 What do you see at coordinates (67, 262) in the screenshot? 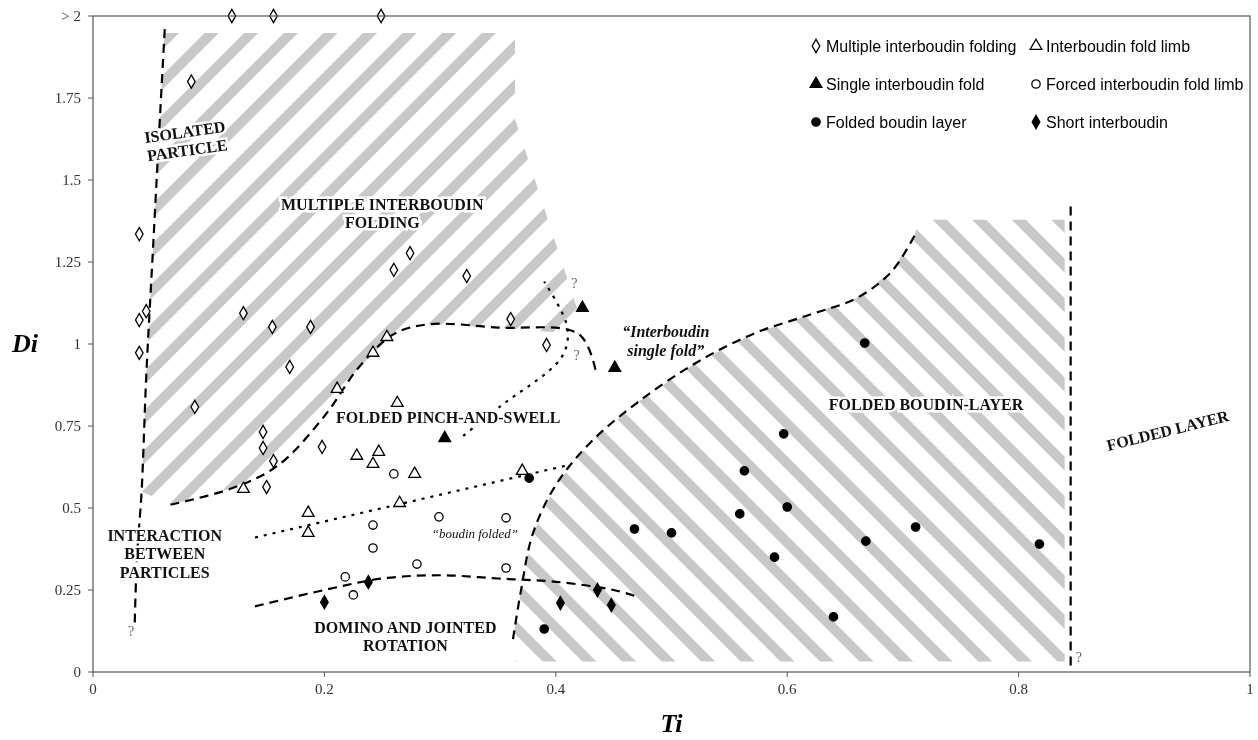
I see `y-tick-label: 1.25` at bounding box center [67, 262].